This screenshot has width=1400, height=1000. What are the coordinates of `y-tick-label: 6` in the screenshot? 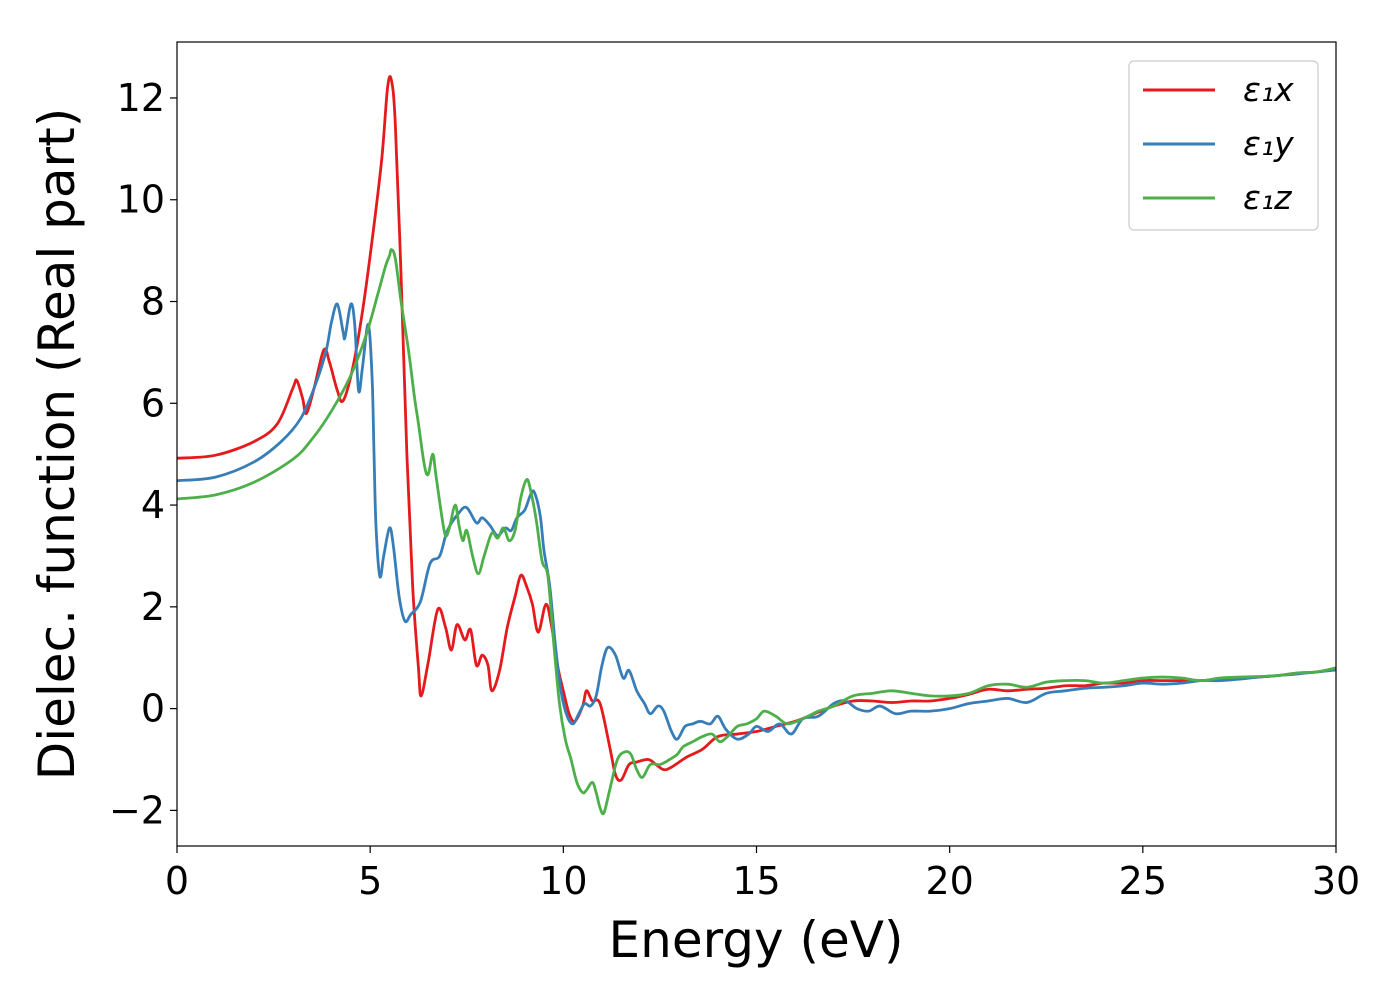 It's located at (153, 403).